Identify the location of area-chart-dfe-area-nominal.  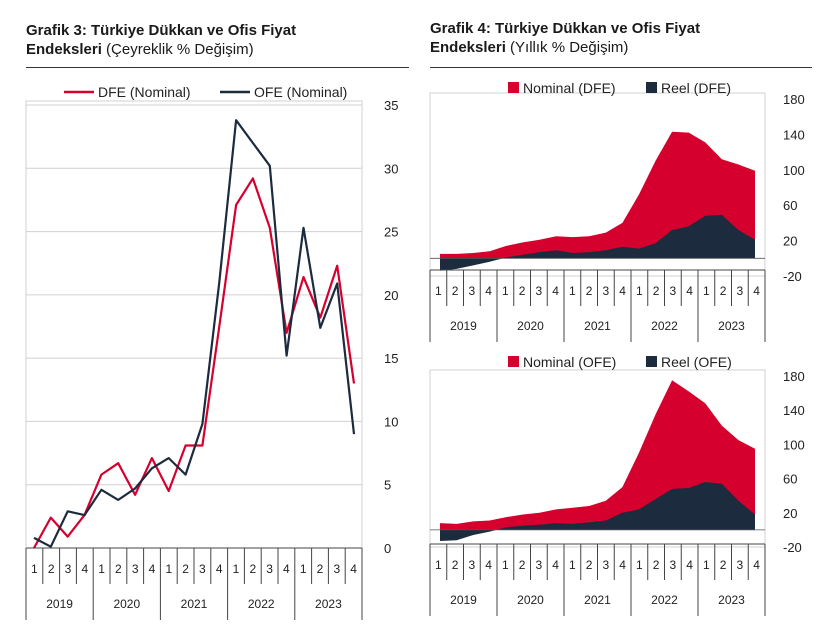
(597, 195).